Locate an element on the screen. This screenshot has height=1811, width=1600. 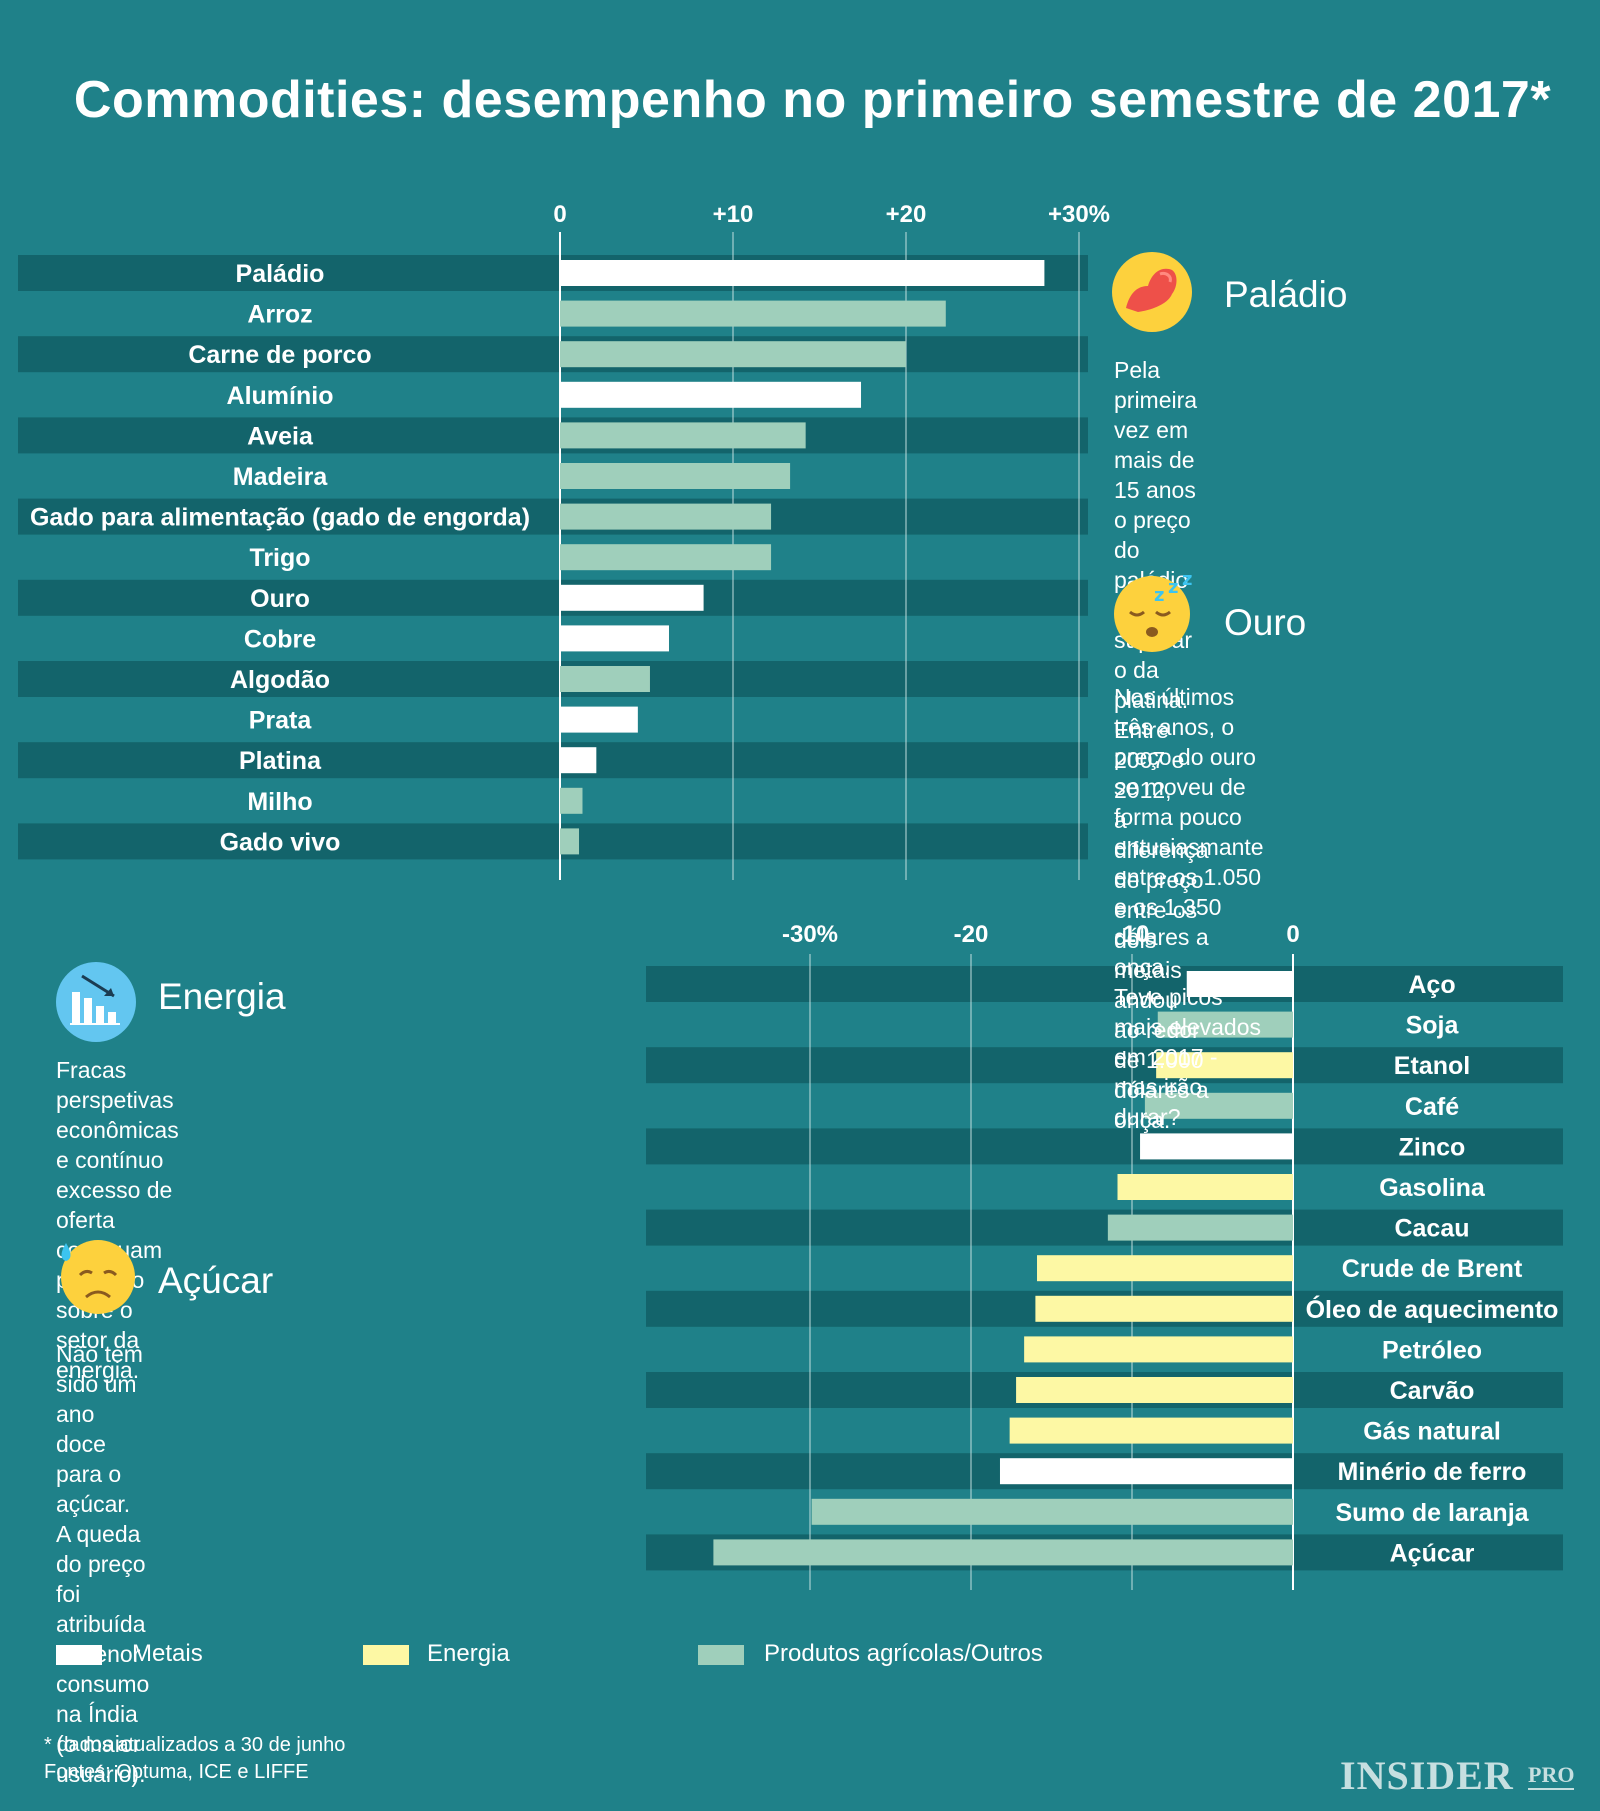
losses-category-label: Etanol is located at coordinates (1432, 1066).